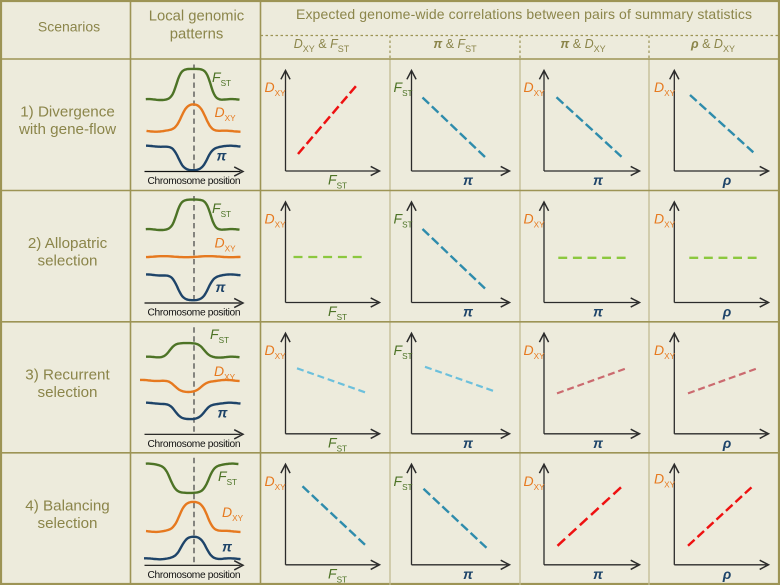  I want to click on svg-text: π & FST, so click(455, 45).